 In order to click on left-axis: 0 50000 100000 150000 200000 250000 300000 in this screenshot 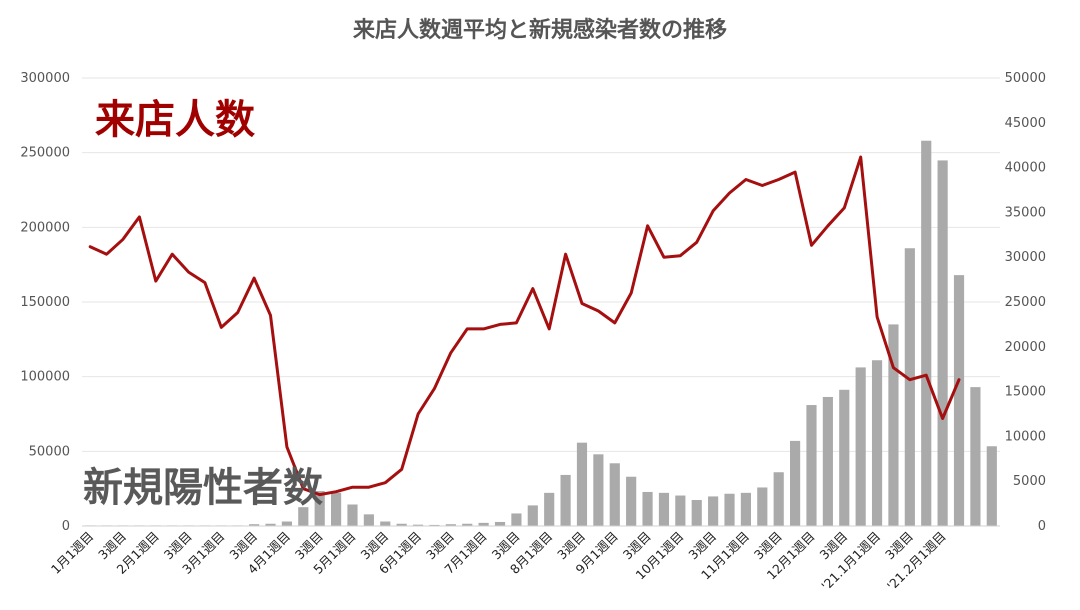, I will do `click(45, 302)`.